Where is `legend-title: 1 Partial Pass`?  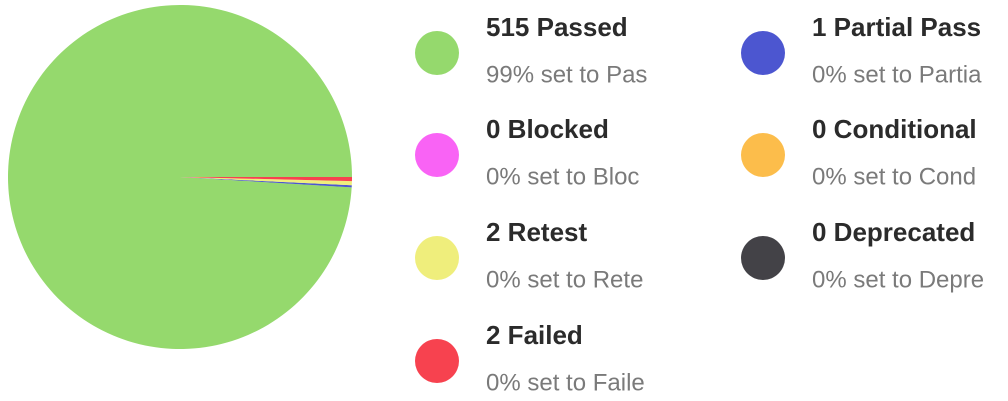
legend-title: 1 Partial Pass is located at coordinates (896, 27).